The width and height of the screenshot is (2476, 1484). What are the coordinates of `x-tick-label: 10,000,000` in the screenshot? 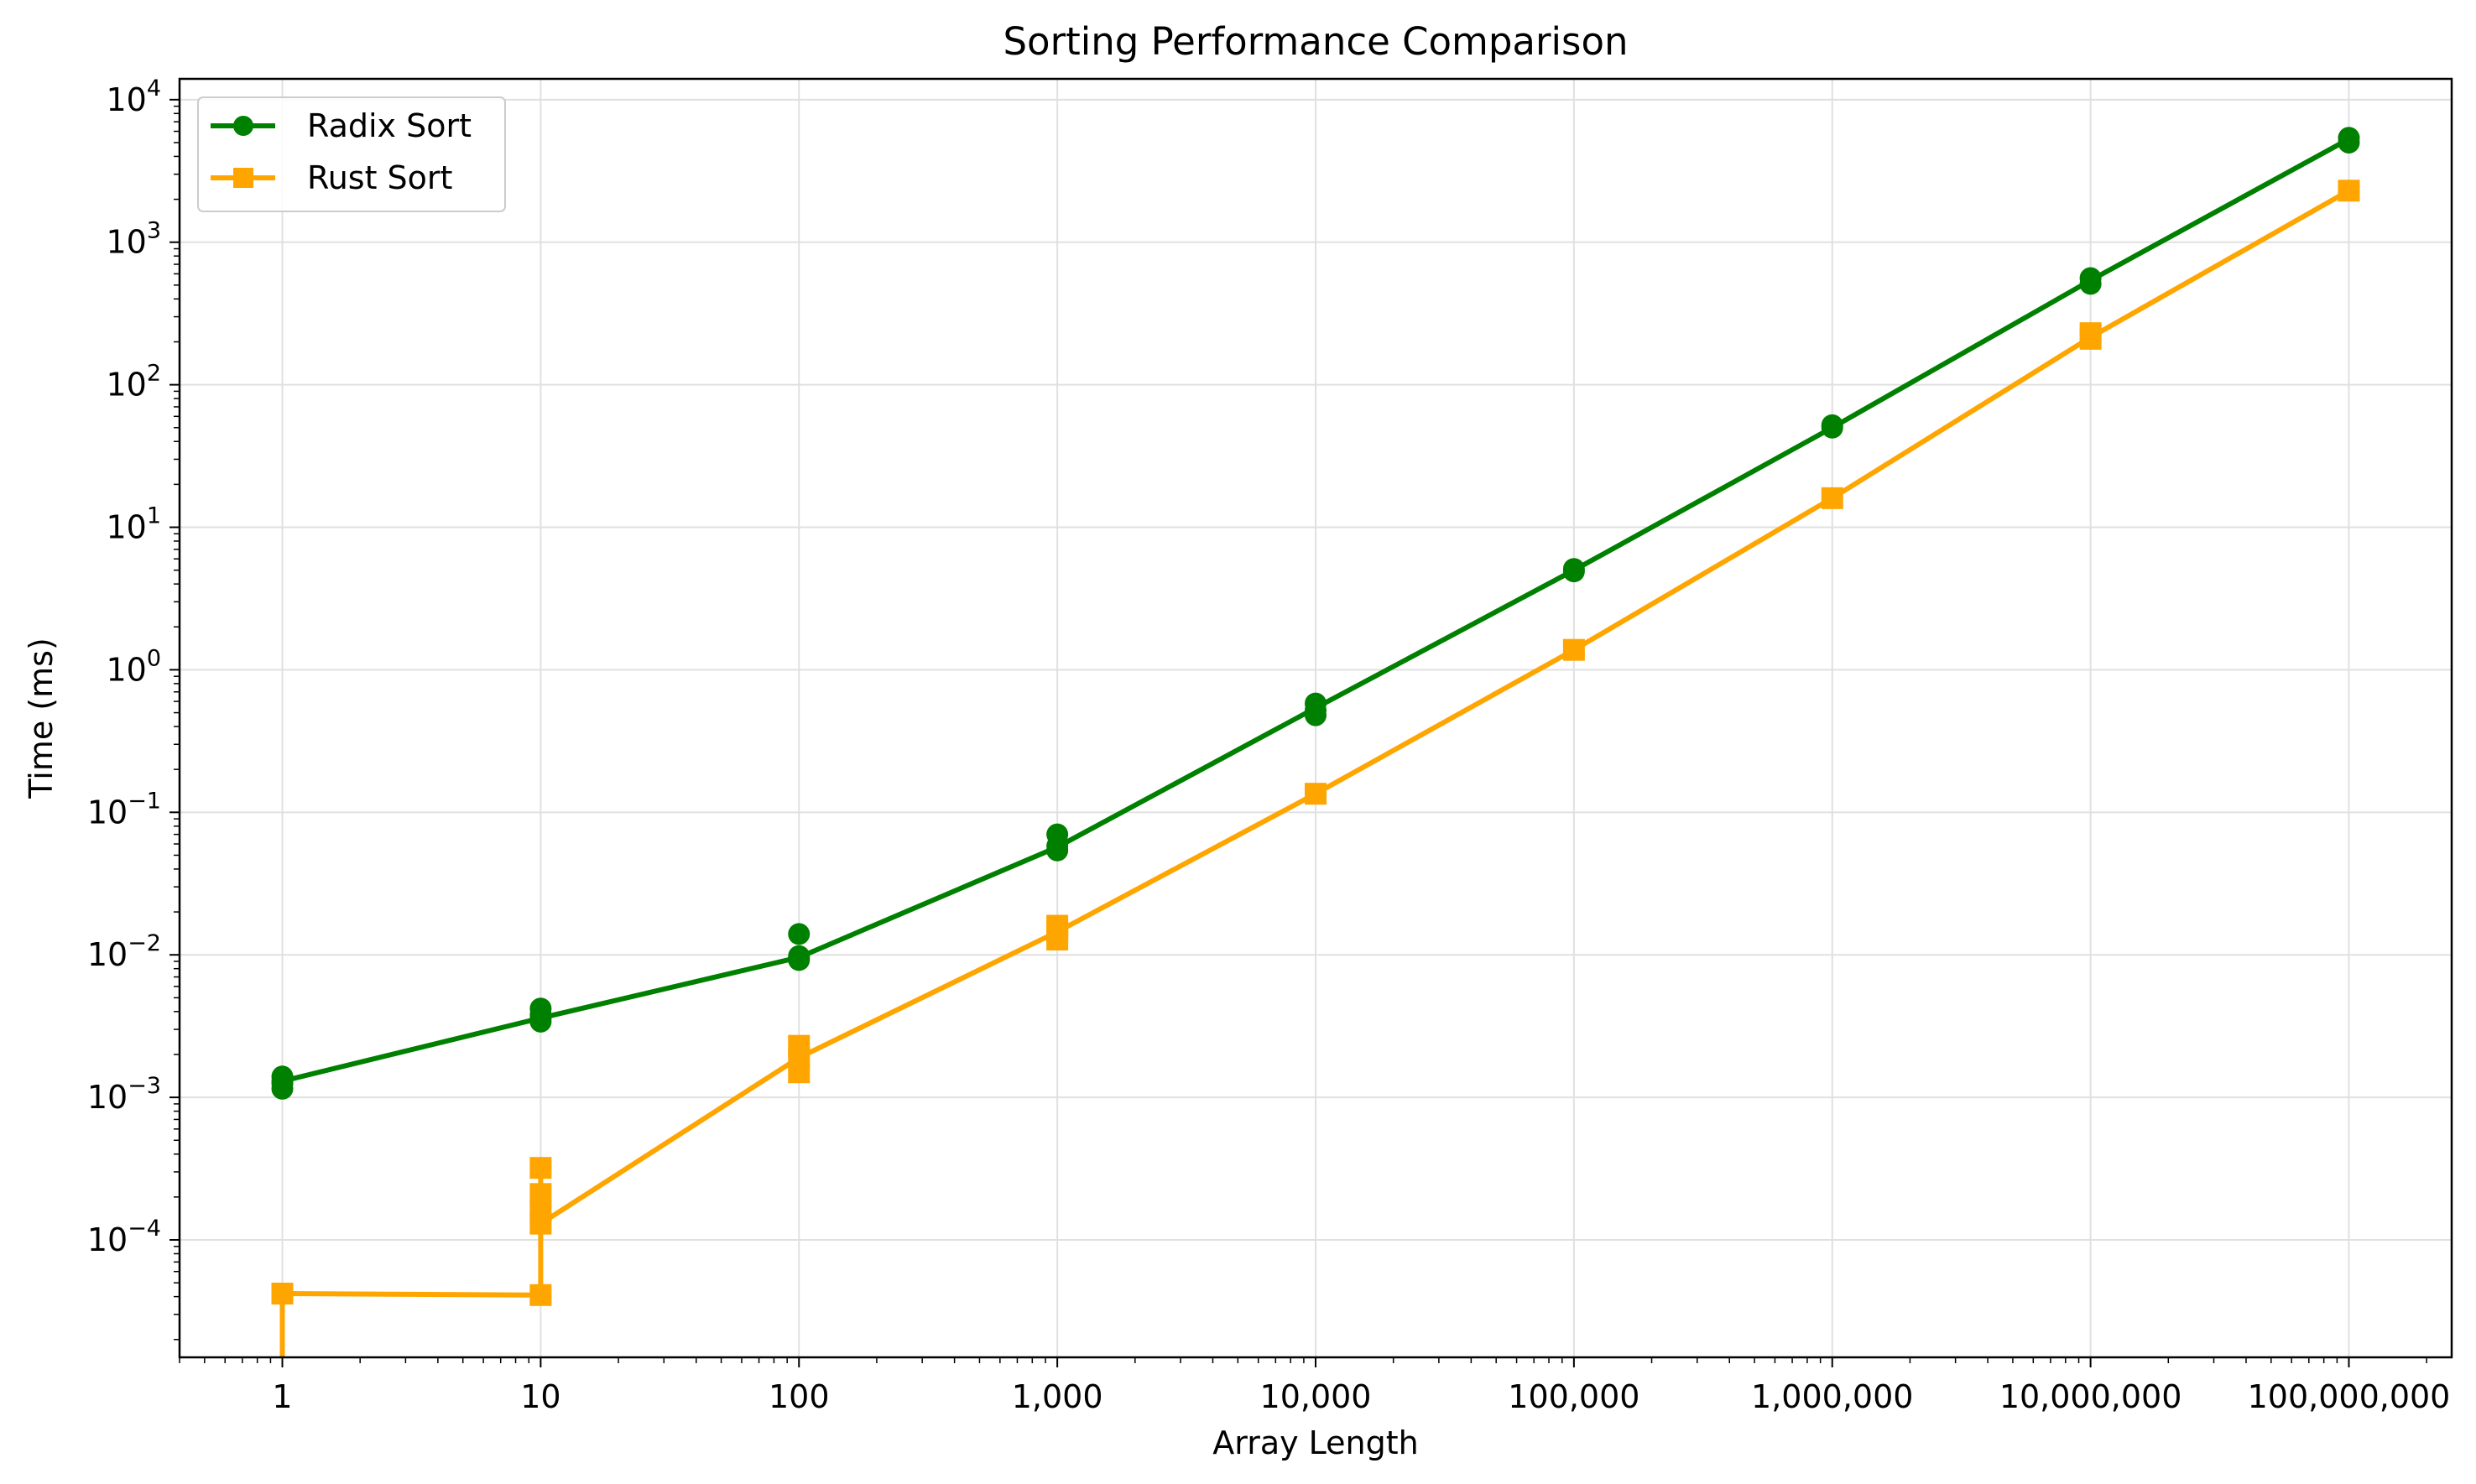 It's located at (2090, 1396).